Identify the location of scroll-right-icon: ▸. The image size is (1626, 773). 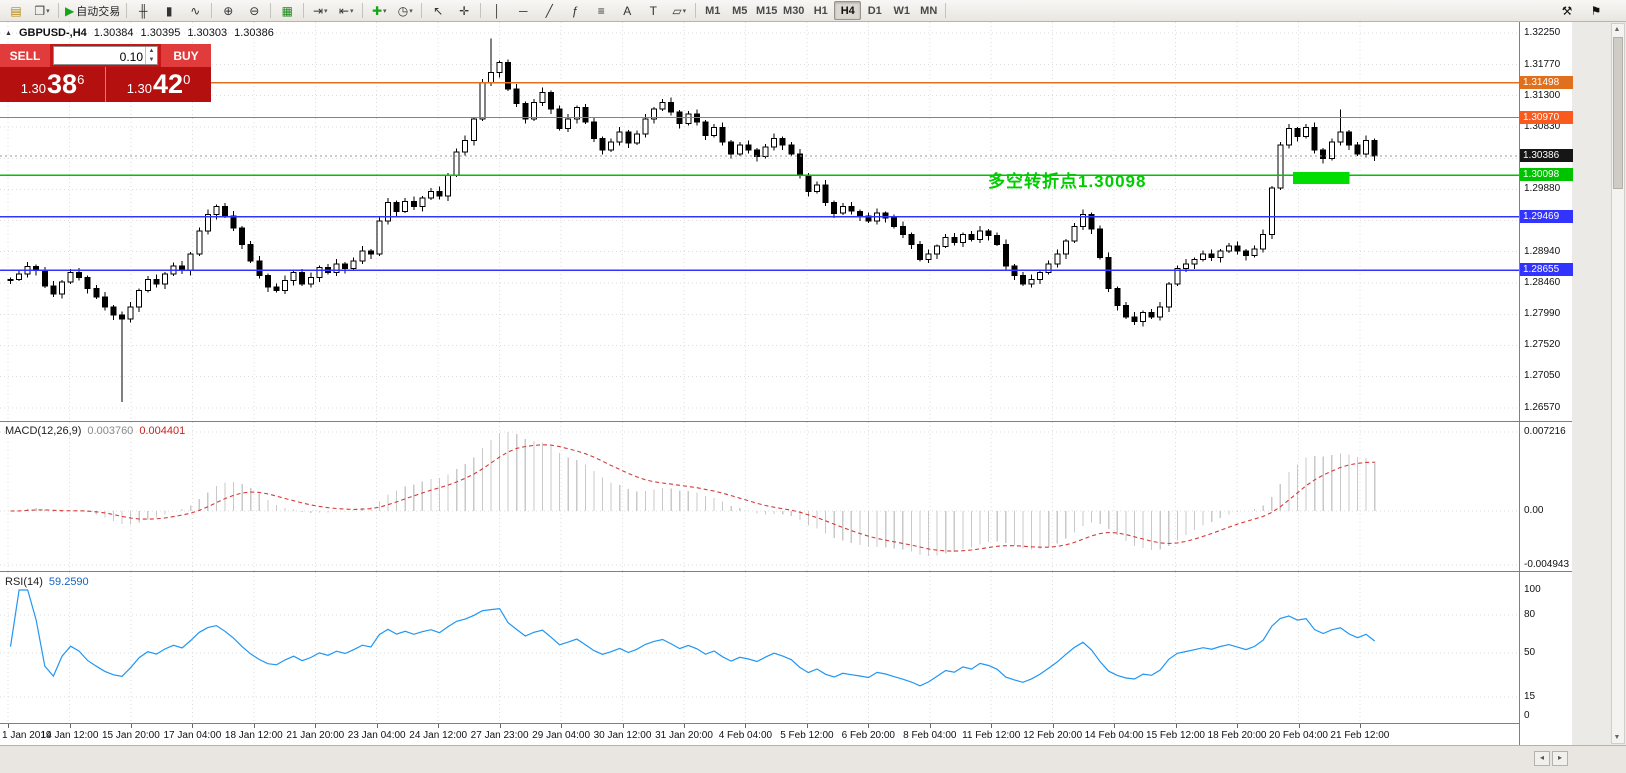
(1560, 758).